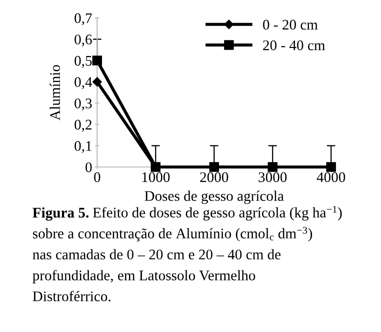  Describe the element at coordinates (89, 167) in the screenshot. I see `y-tick-label: 0` at that location.